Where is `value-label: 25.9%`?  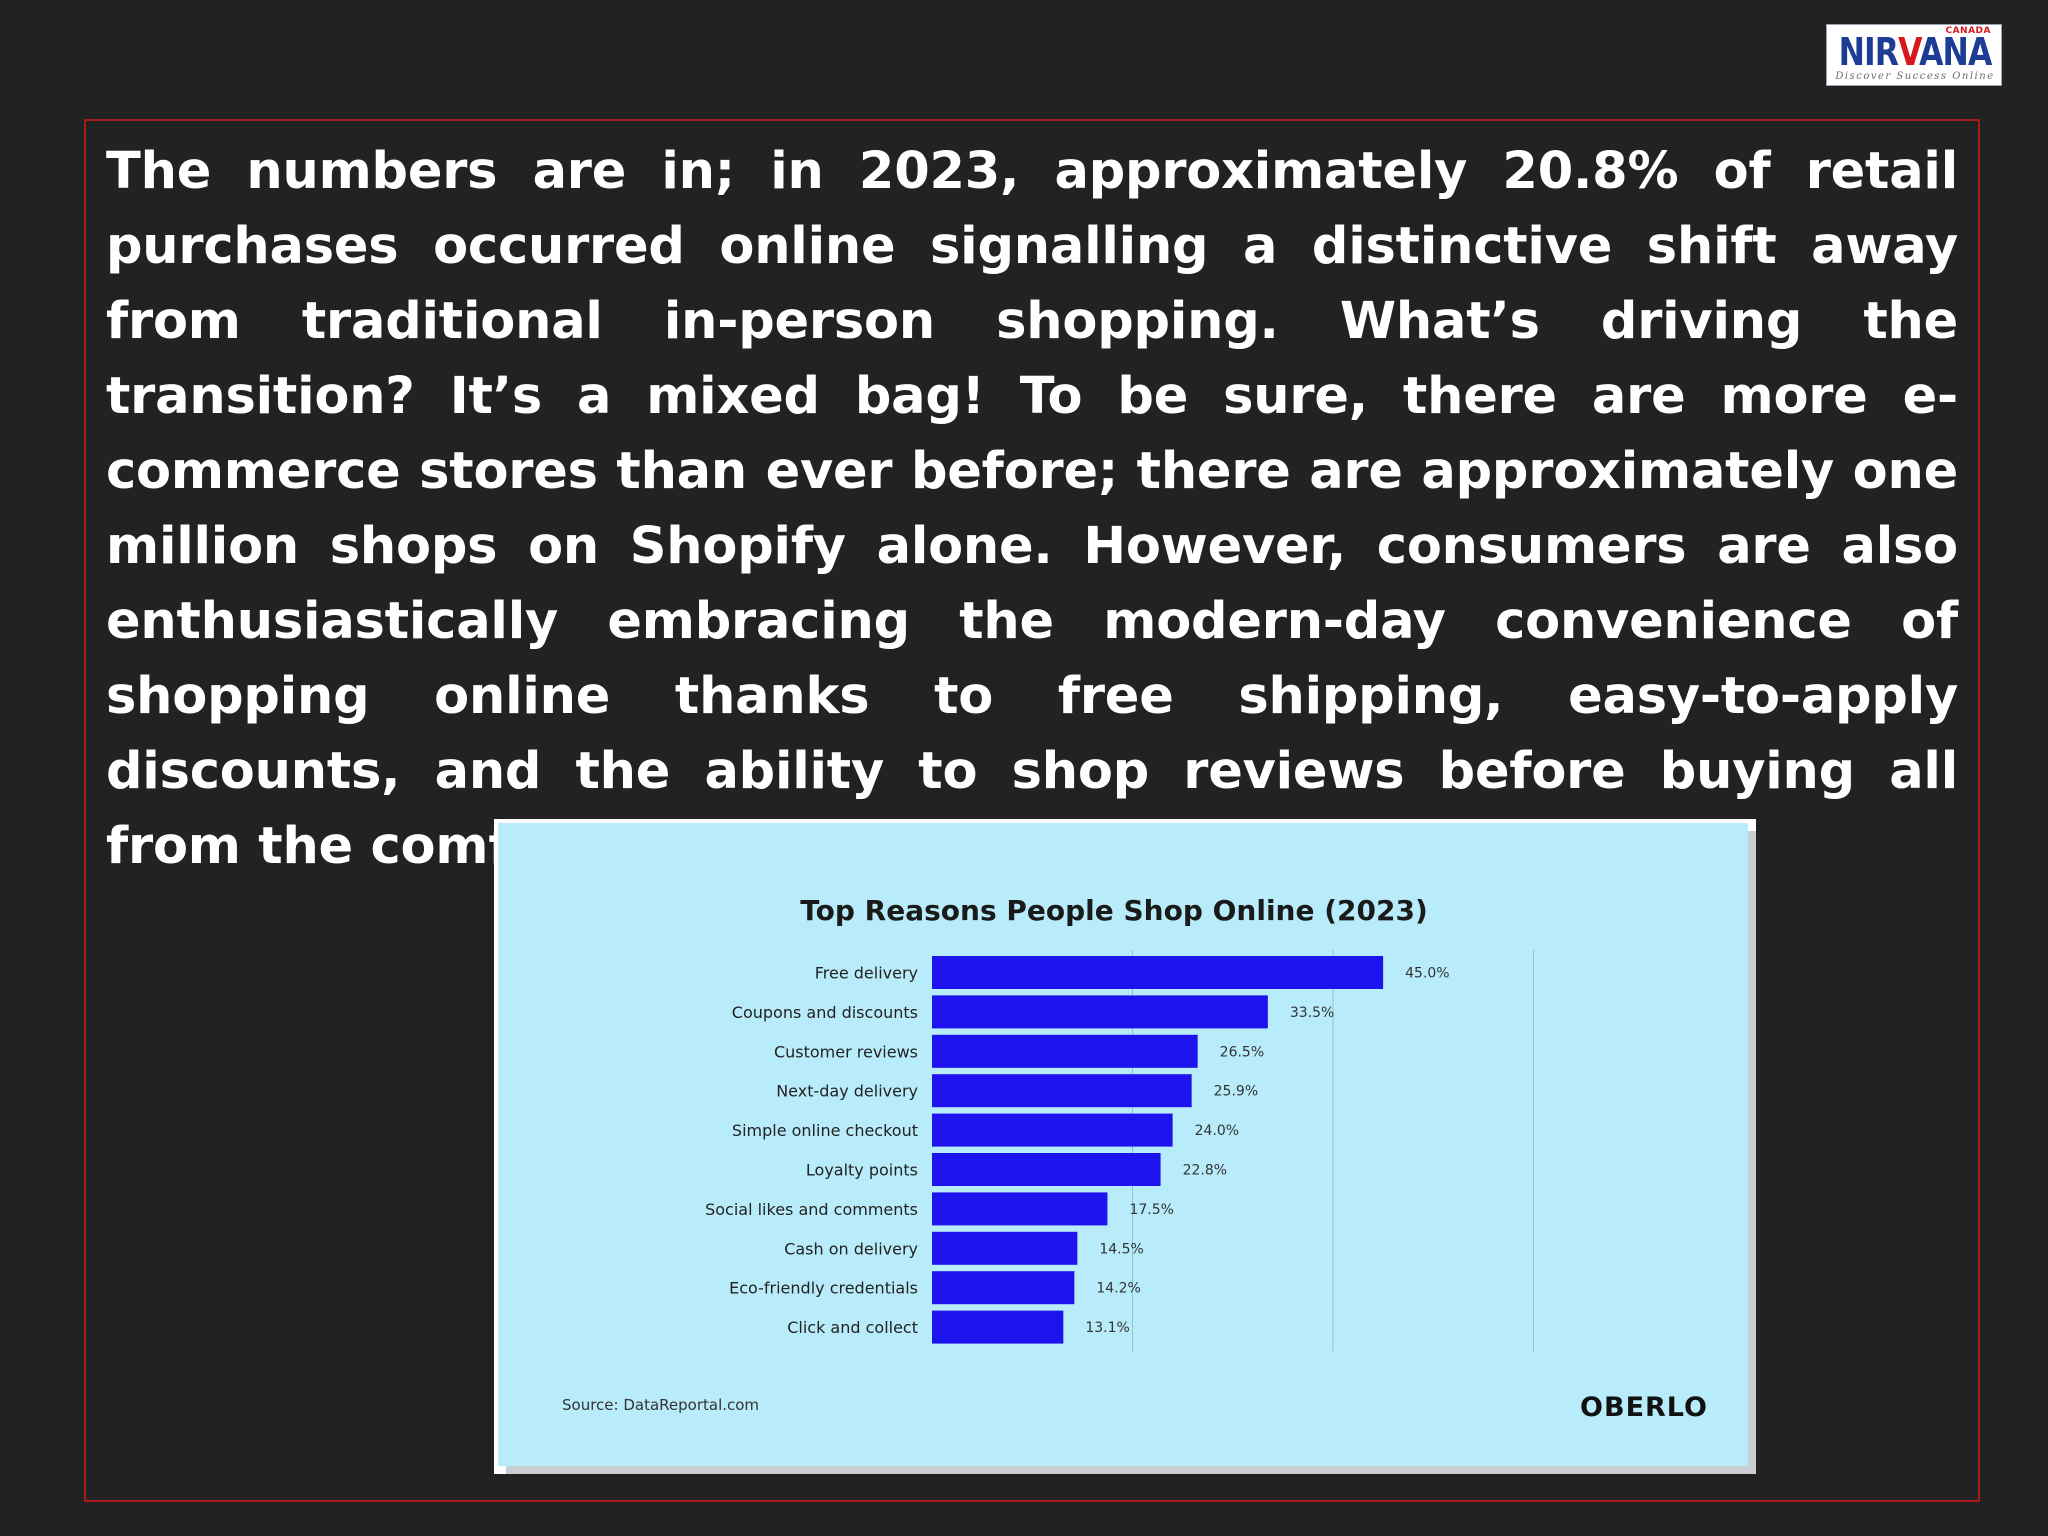
value-label: 25.9% is located at coordinates (1236, 1092).